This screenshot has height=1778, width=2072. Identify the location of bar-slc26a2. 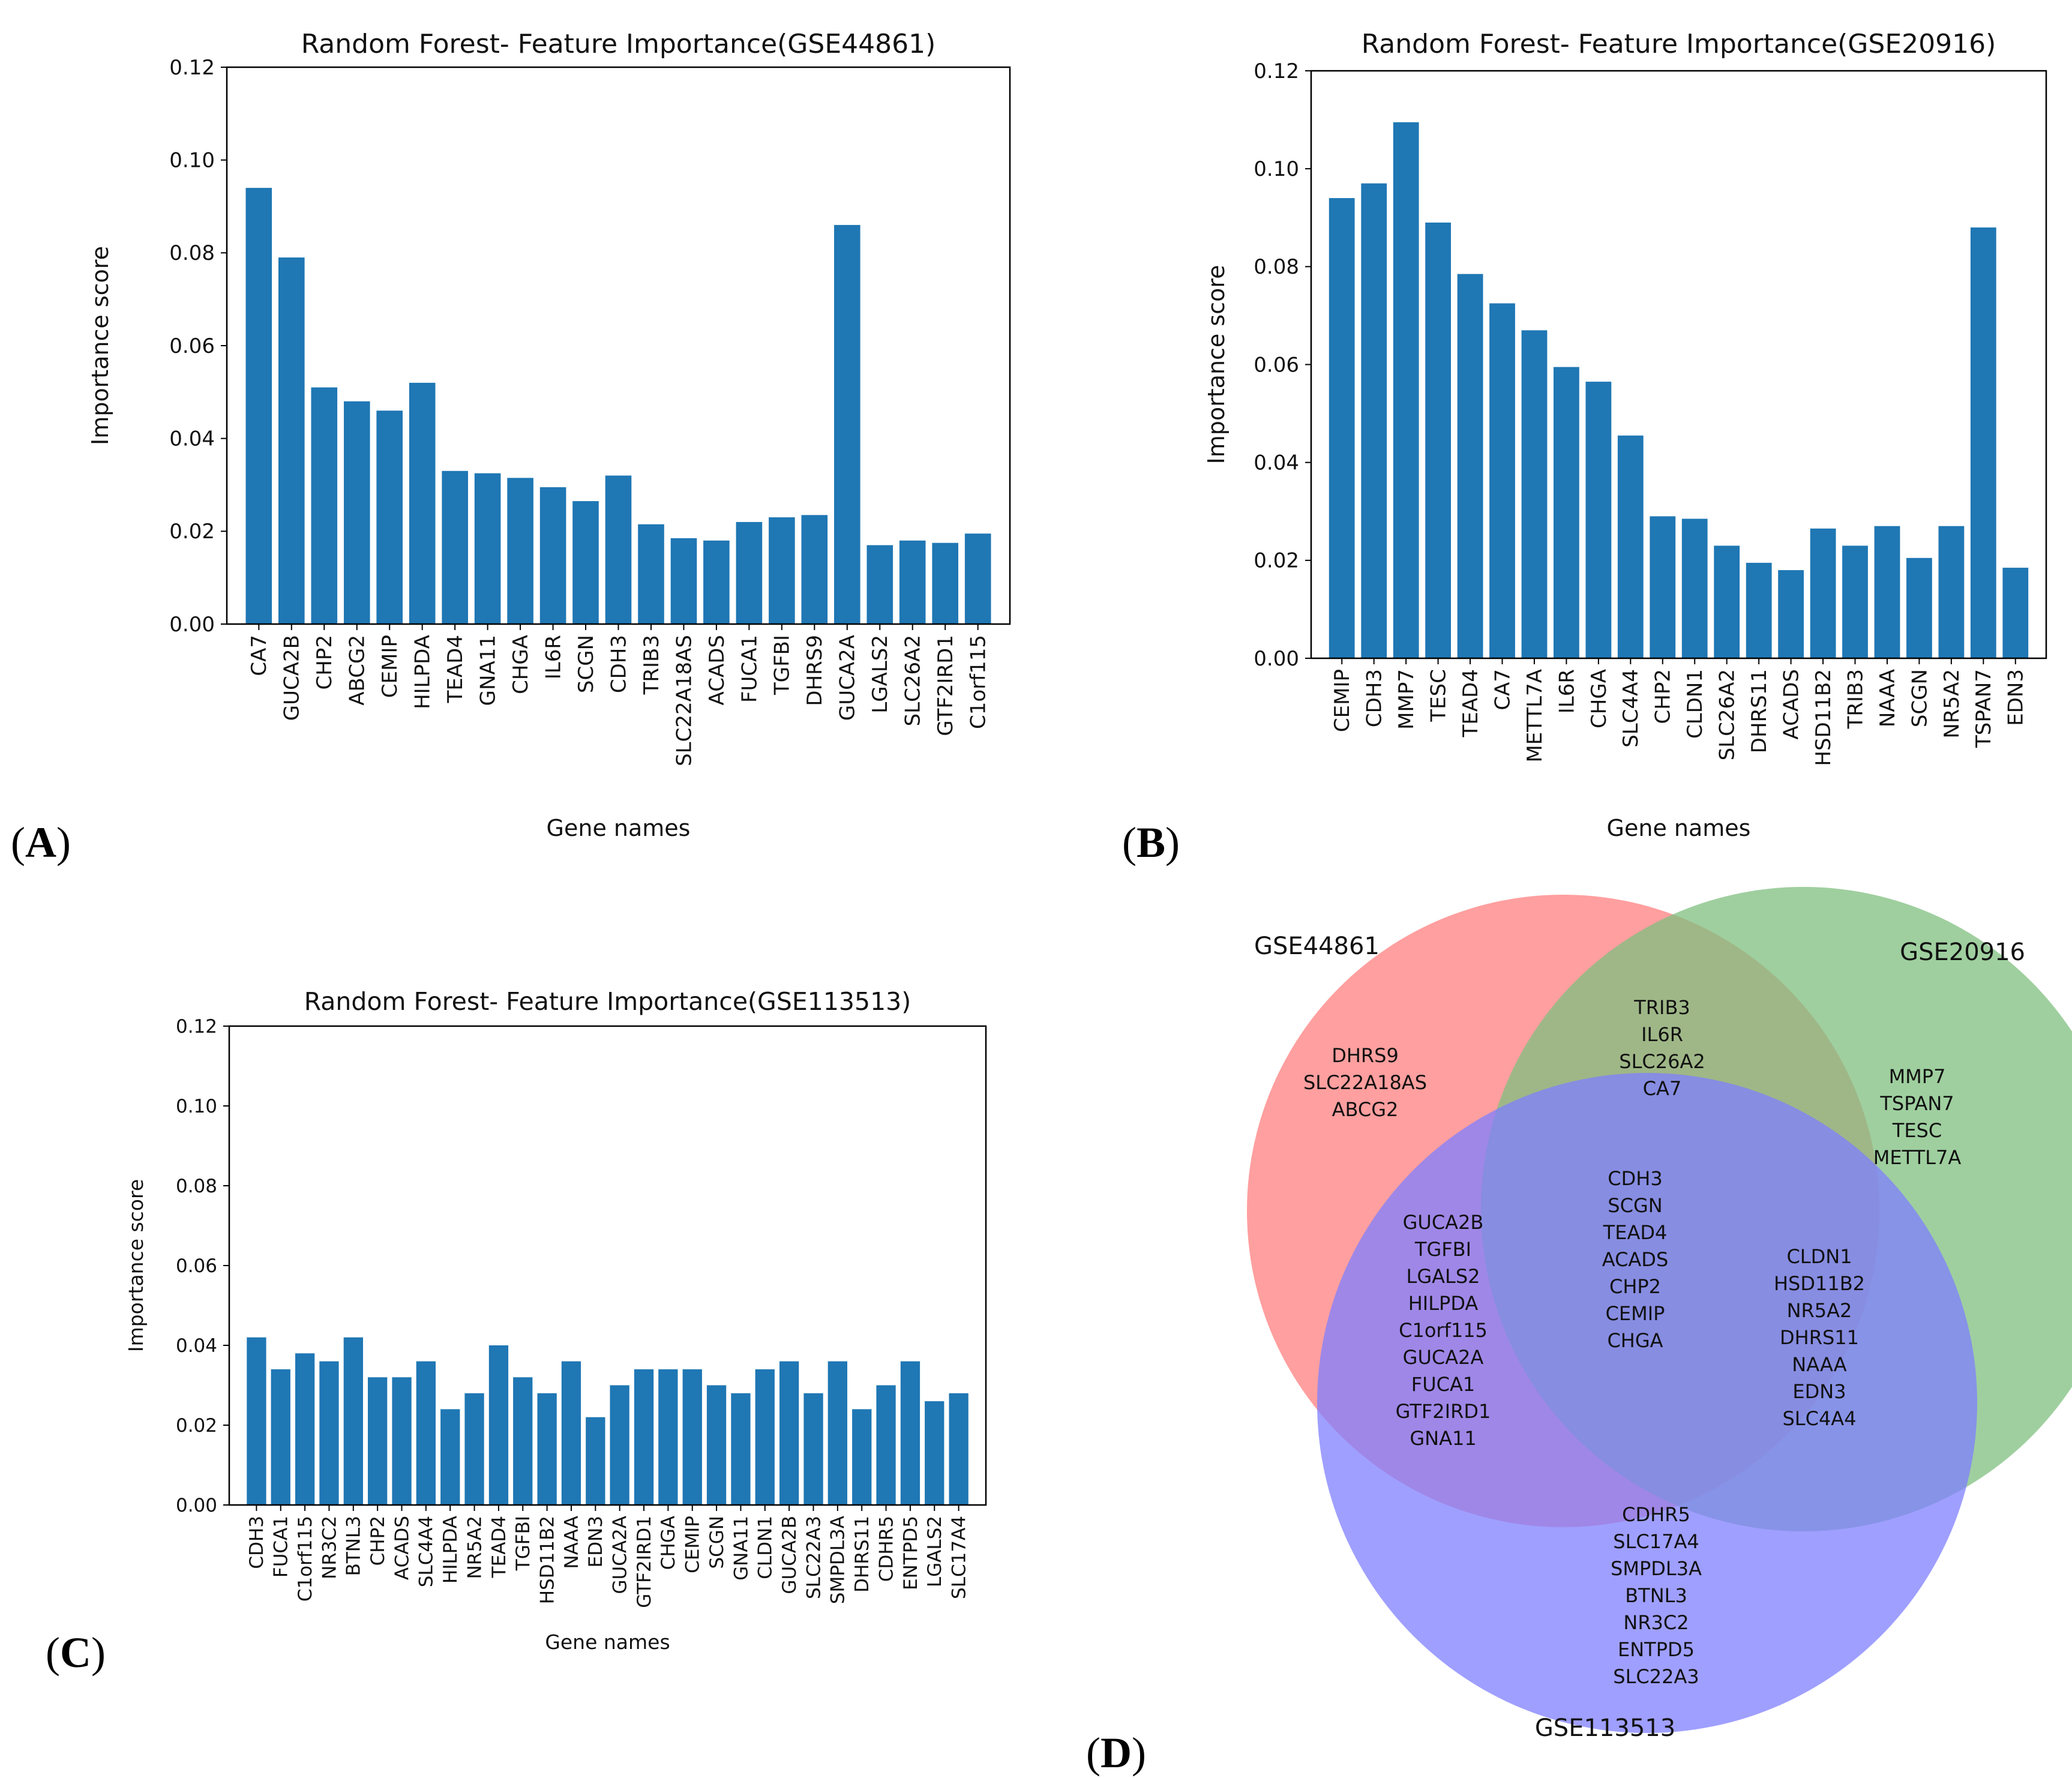
(1727, 601).